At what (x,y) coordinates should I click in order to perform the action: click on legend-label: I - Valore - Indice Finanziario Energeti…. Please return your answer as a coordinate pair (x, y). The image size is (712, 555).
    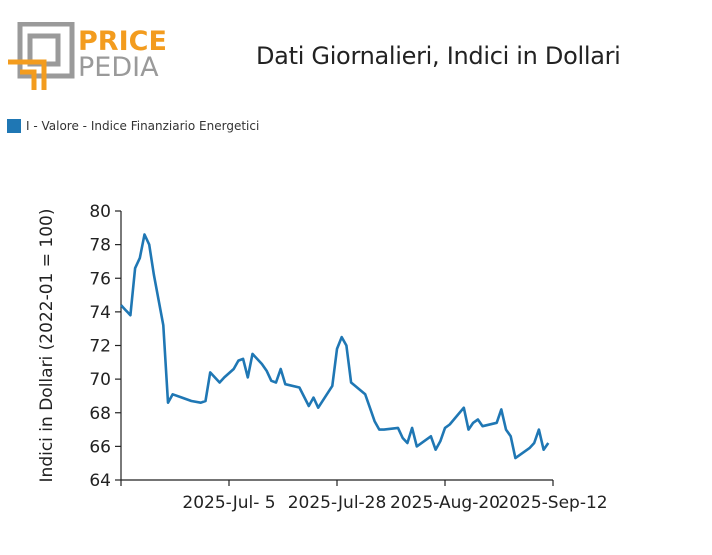
    Looking at the image, I should click on (143, 126).